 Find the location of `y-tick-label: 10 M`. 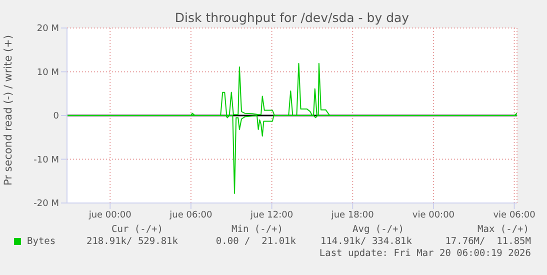

y-tick-label: 10 M is located at coordinates (47, 73).